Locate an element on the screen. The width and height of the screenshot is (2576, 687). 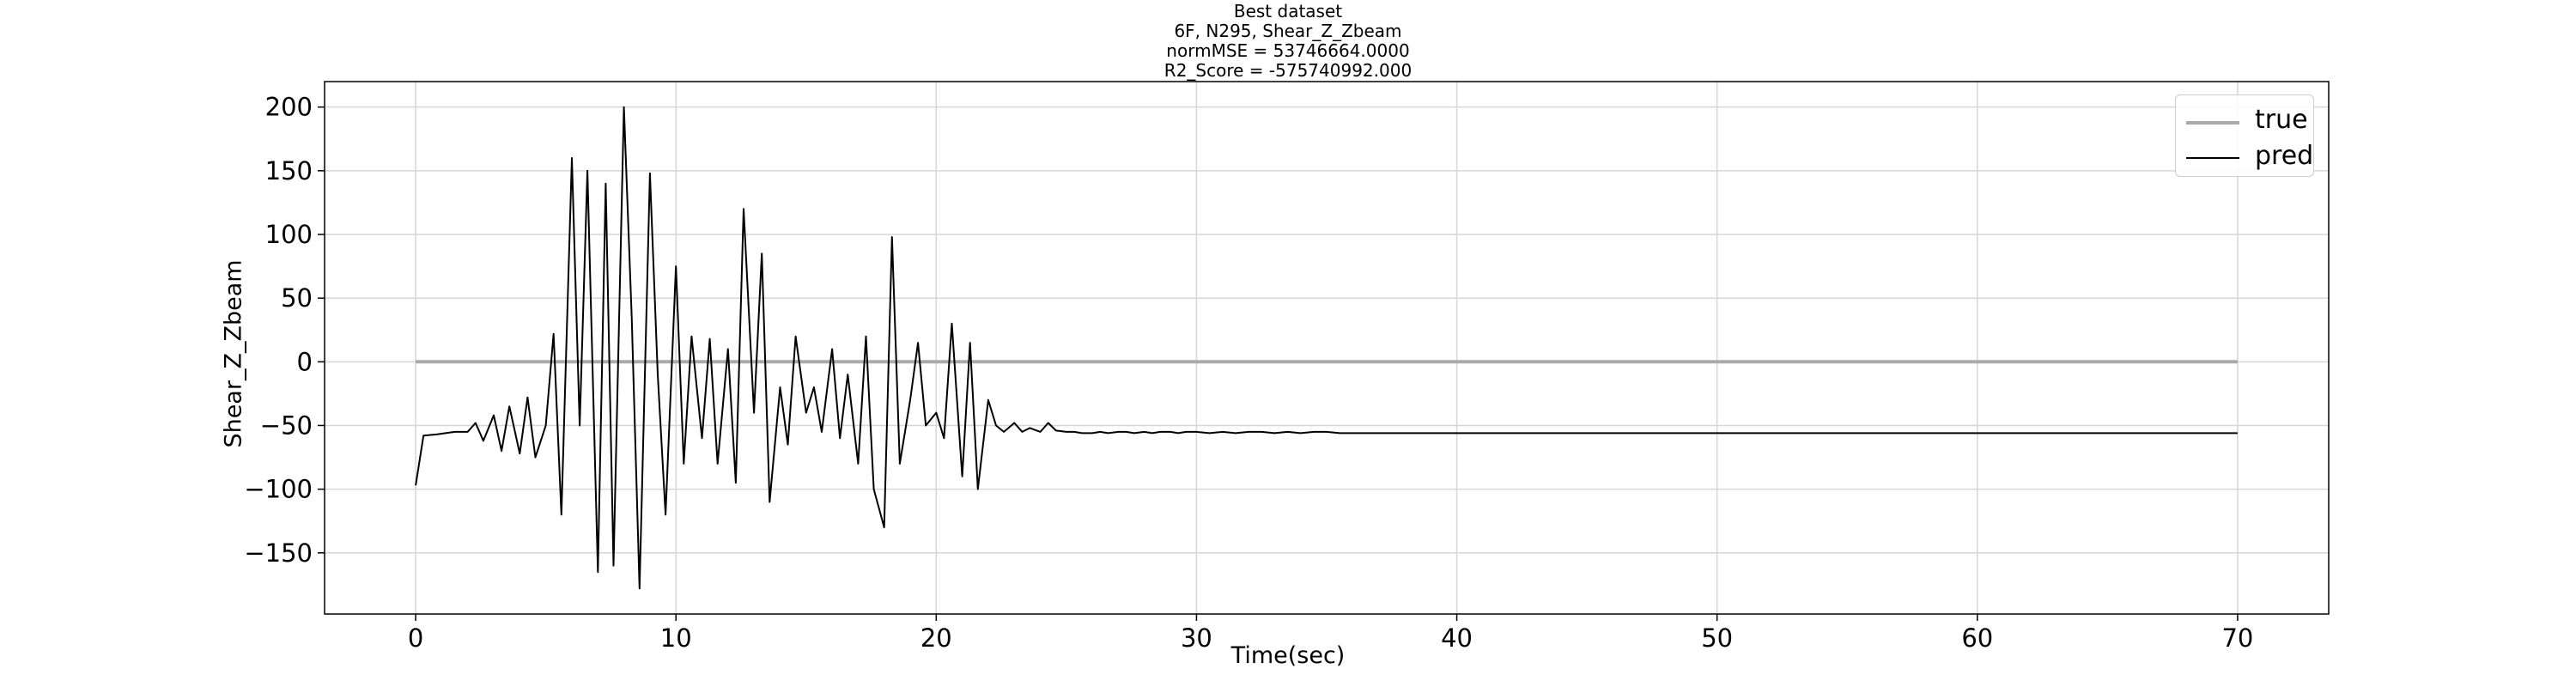
x-tick-label: 70 is located at coordinates (2237, 638).